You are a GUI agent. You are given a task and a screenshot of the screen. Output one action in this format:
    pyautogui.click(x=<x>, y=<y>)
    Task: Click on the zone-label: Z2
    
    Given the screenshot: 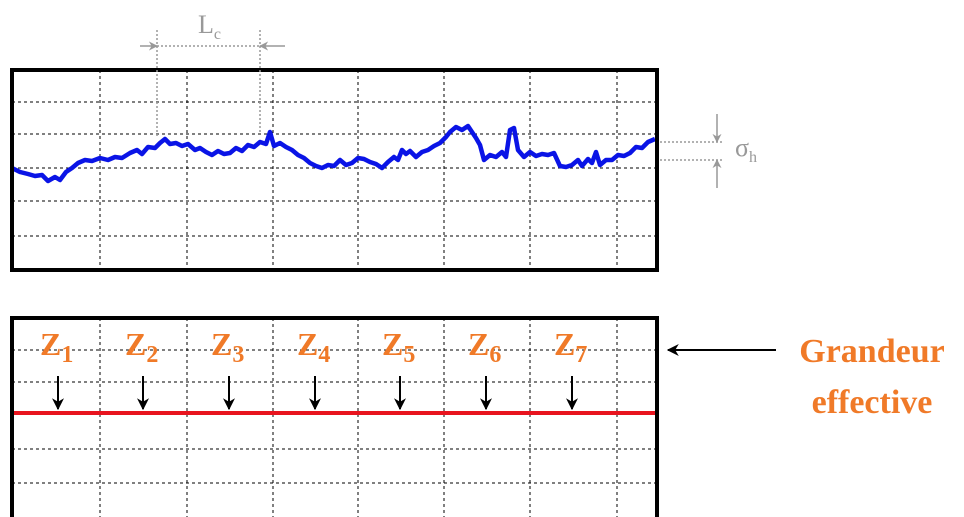 What is the action you would take?
    pyautogui.click(x=141, y=347)
    